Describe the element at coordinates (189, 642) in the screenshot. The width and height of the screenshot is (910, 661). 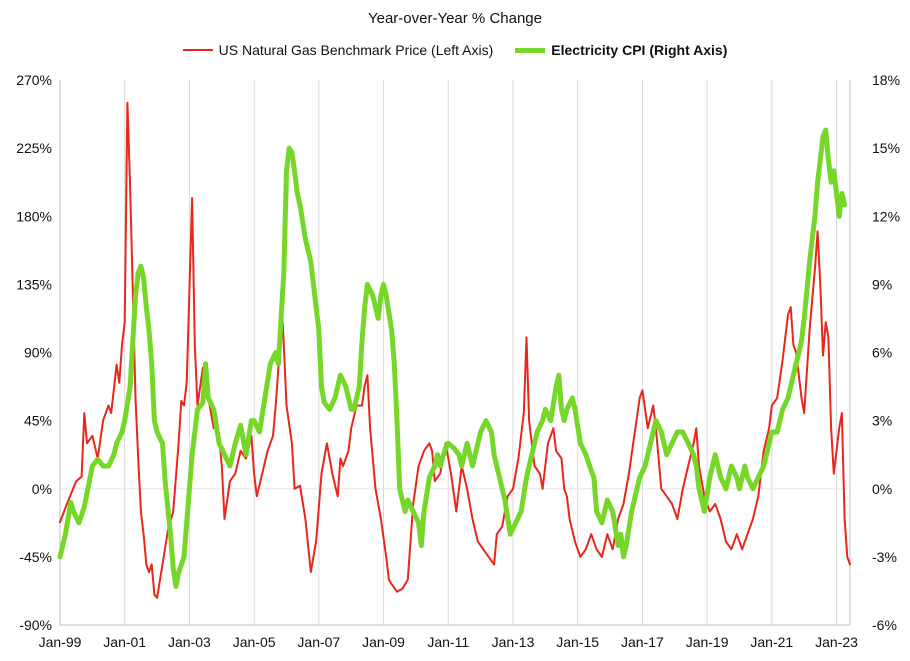
I see `x-tick-label: Jan-03` at that location.